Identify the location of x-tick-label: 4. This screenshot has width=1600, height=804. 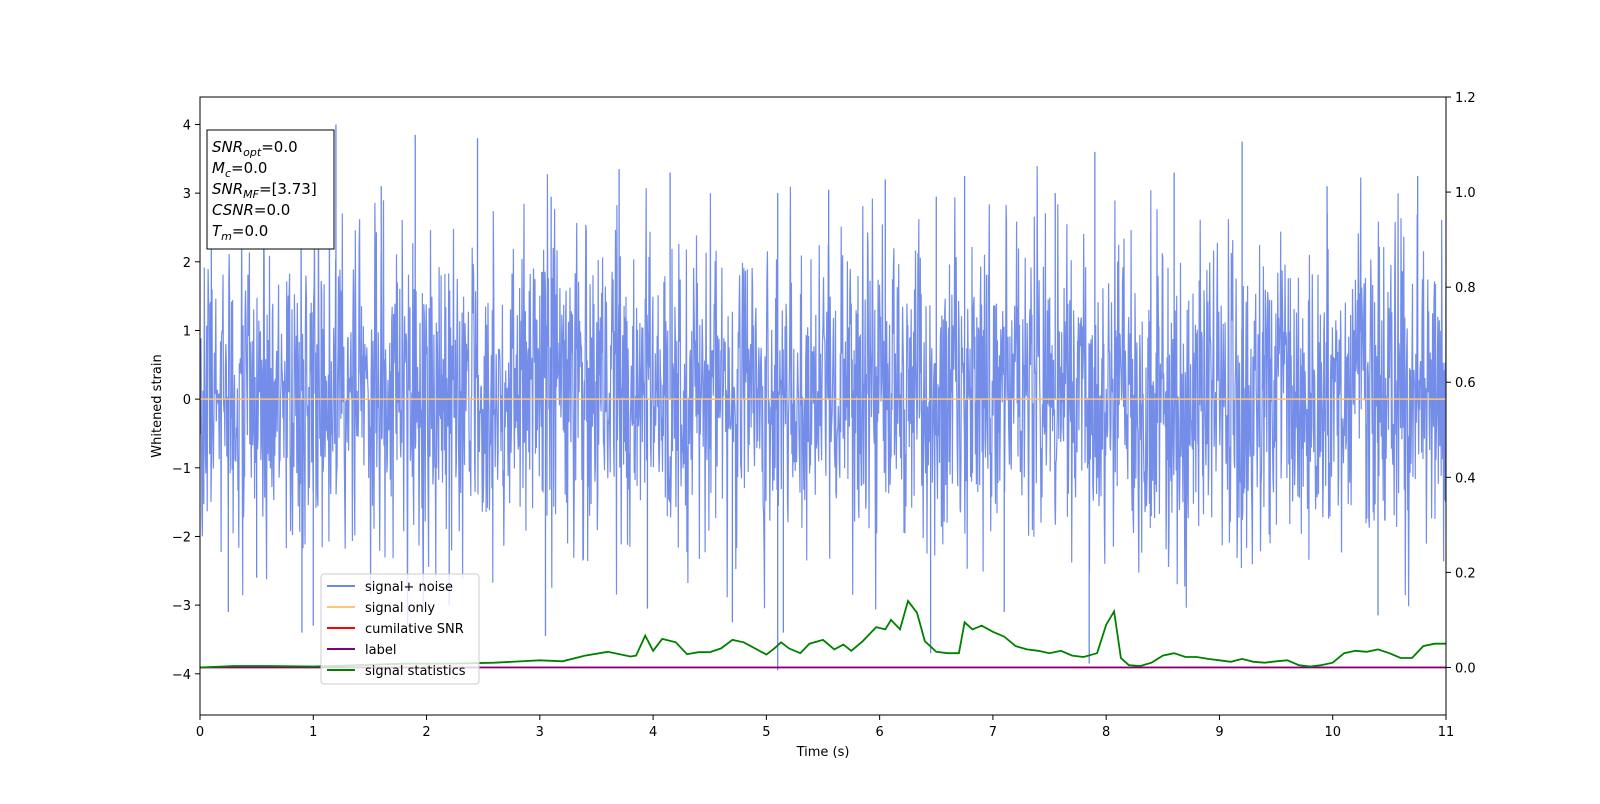
(653, 732).